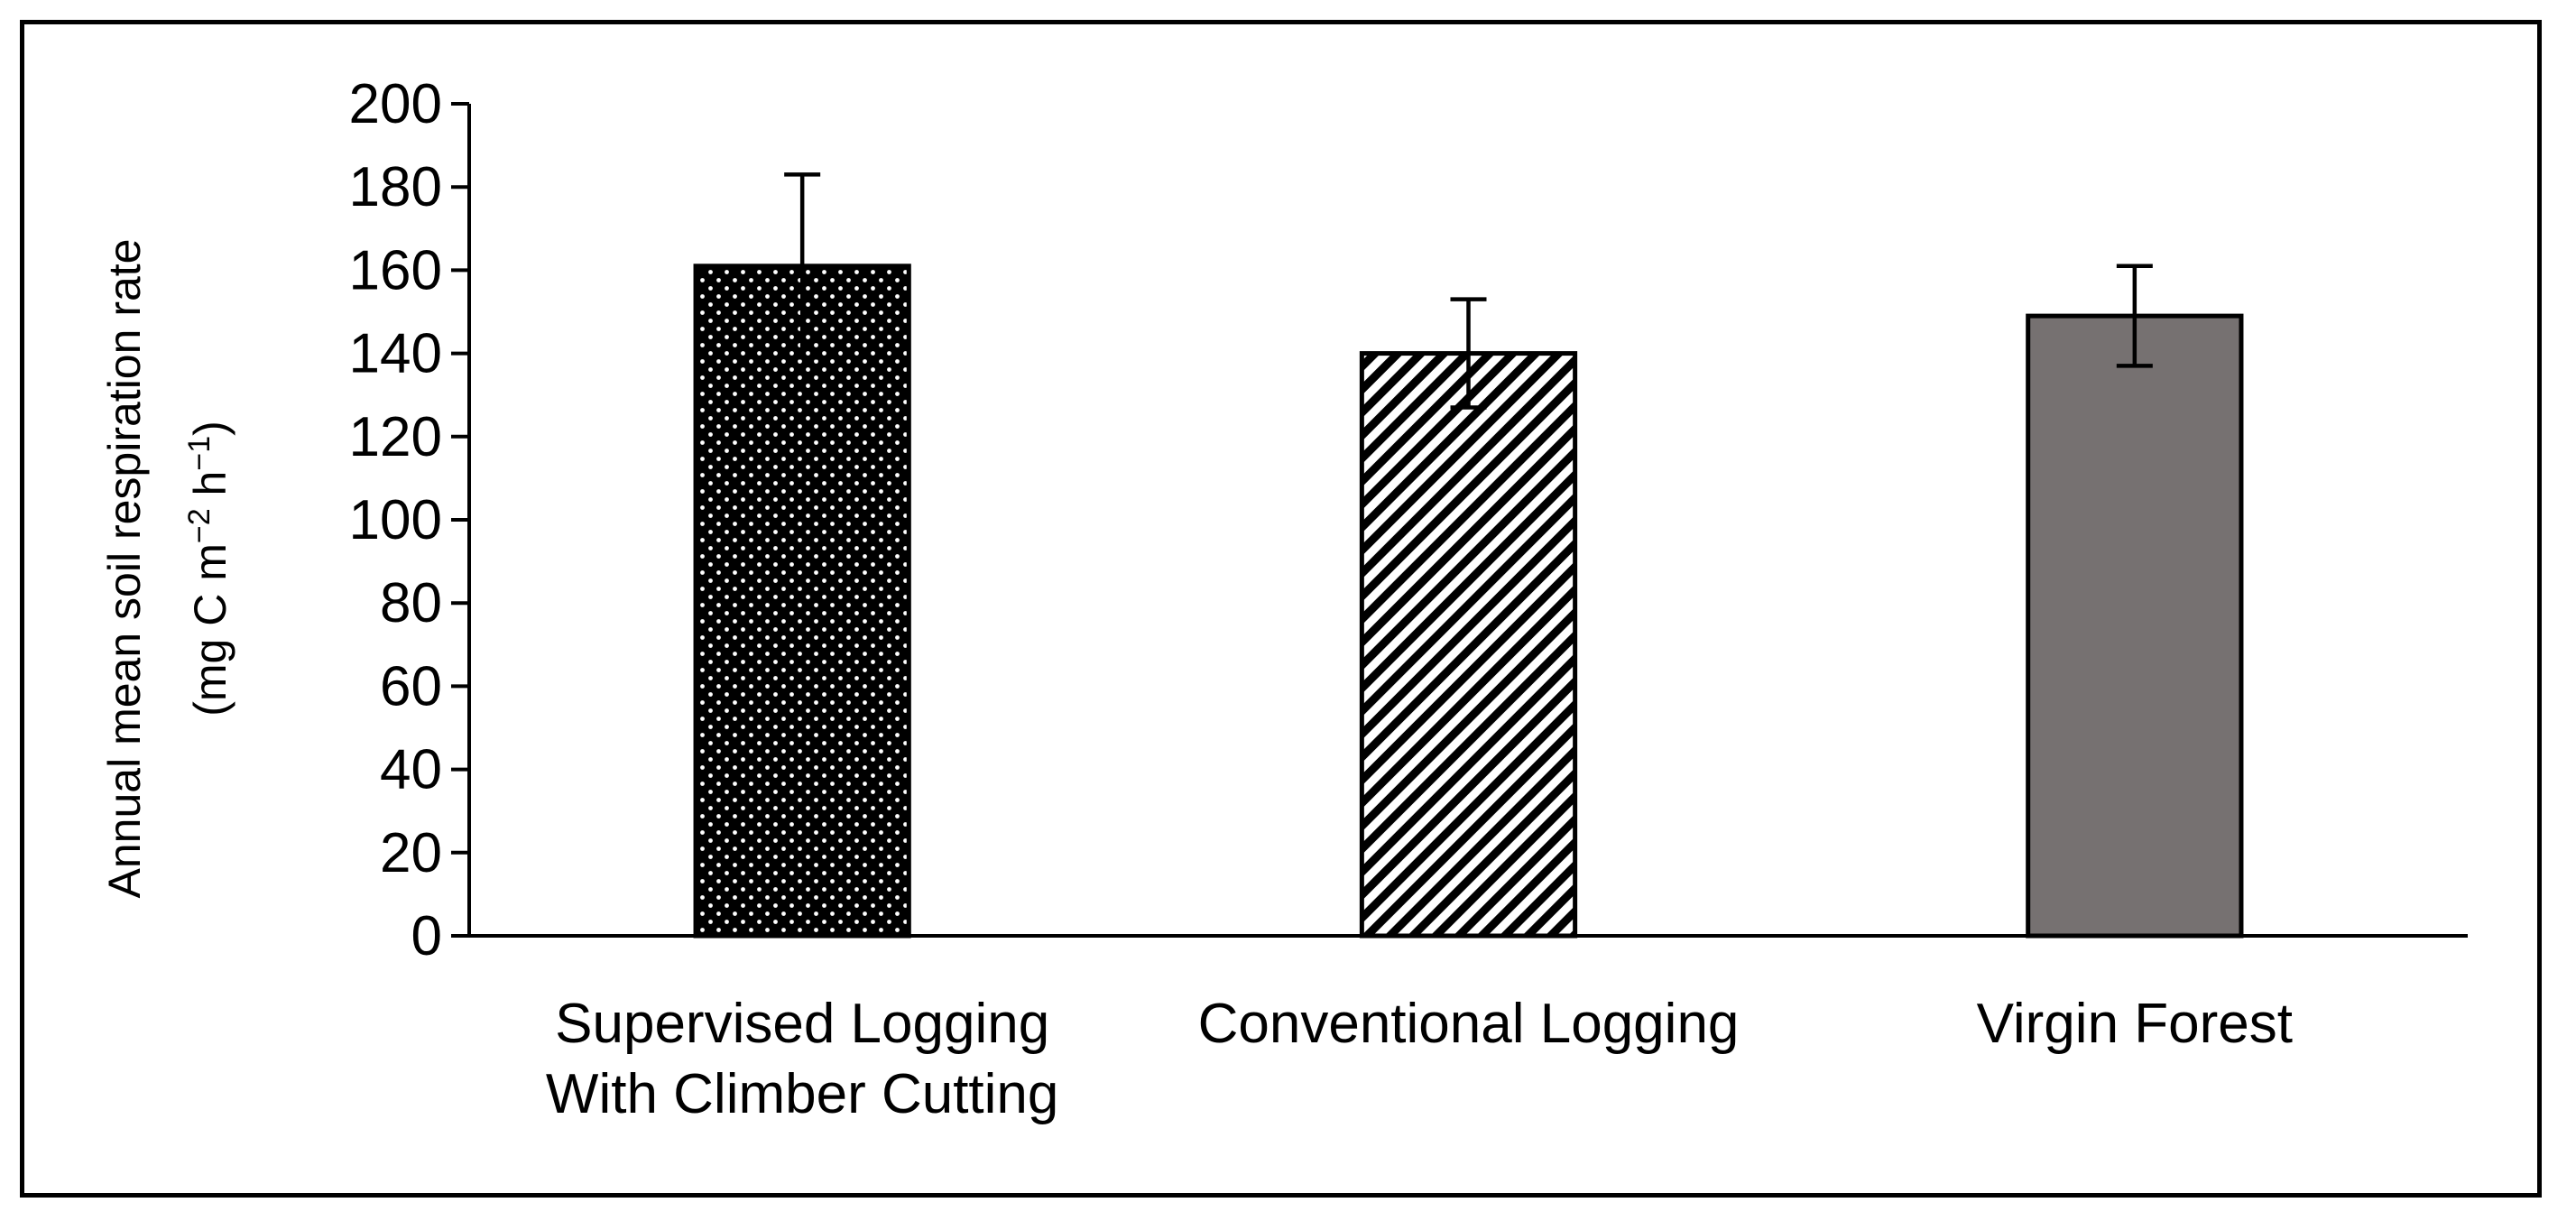 This screenshot has width=2576, height=1221. Describe the element at coordinates (210, 490) in the screenshot. I see `y-axis-unit-part: h` at that location.